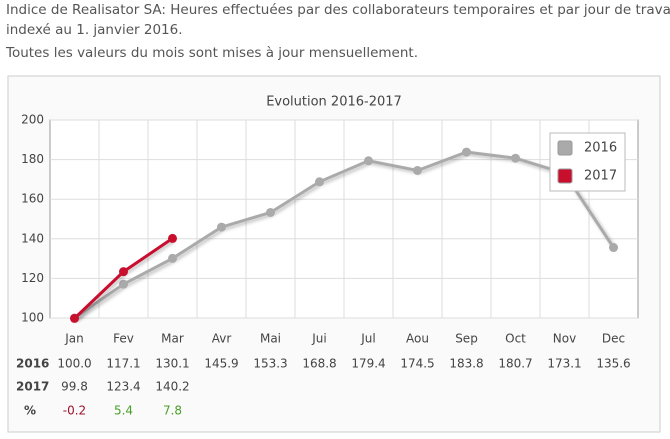 The height and width of the screenshot is (439, 670). I want to click on table-value: 174.5, so click(417, 364).